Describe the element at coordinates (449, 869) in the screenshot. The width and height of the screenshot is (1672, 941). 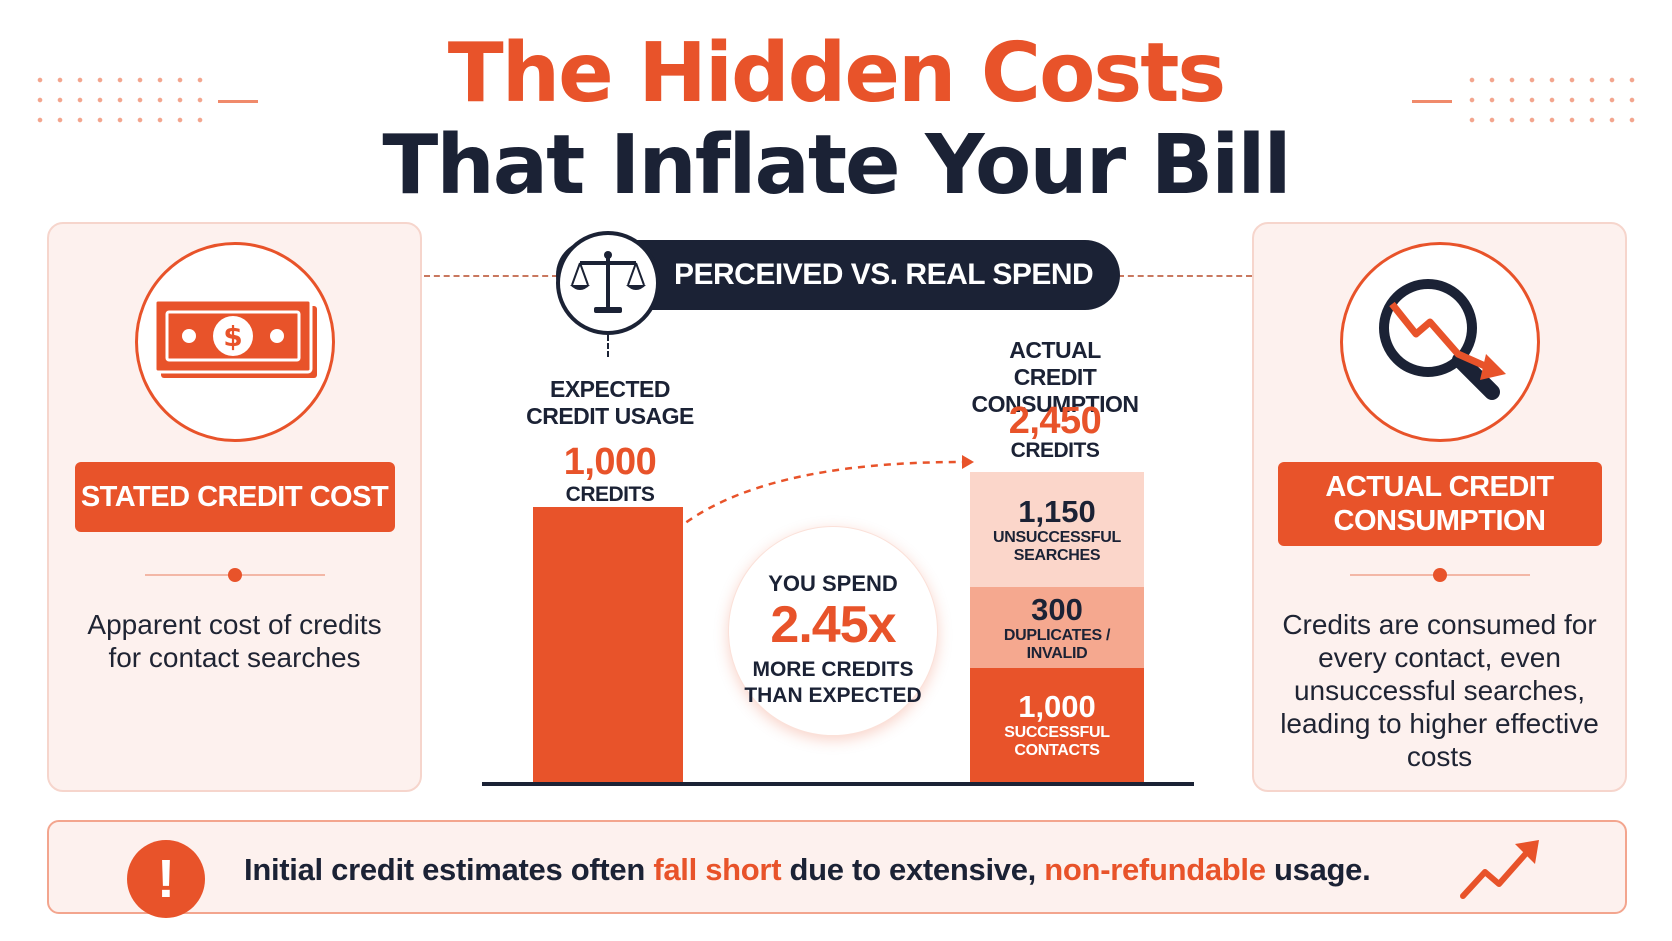
I see `banner-text-part-1: Initial credit estimates often` at that location.